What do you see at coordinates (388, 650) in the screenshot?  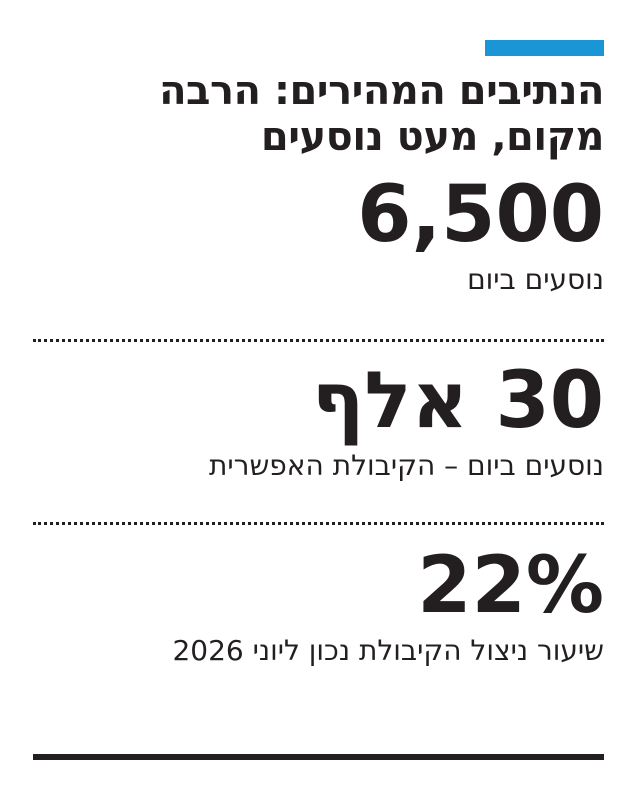 I see `stat-caption: שיעור ניצול הקיבולת נכון ליוני 2026` at bounding box center [388, 650].